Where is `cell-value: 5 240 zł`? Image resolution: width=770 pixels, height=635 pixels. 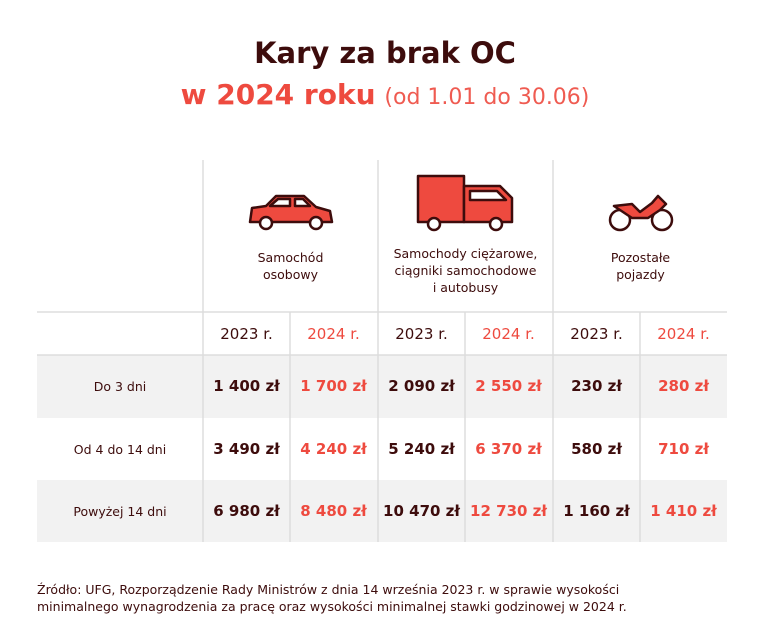 cell-value: 5 240 zł is located at coordinates (421, 449).